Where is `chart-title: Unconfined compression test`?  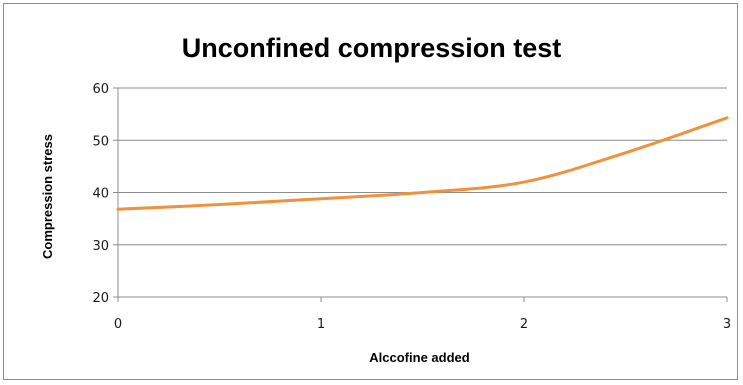
chart-title: Unconfined compression test is located at coordinates (371, 48).